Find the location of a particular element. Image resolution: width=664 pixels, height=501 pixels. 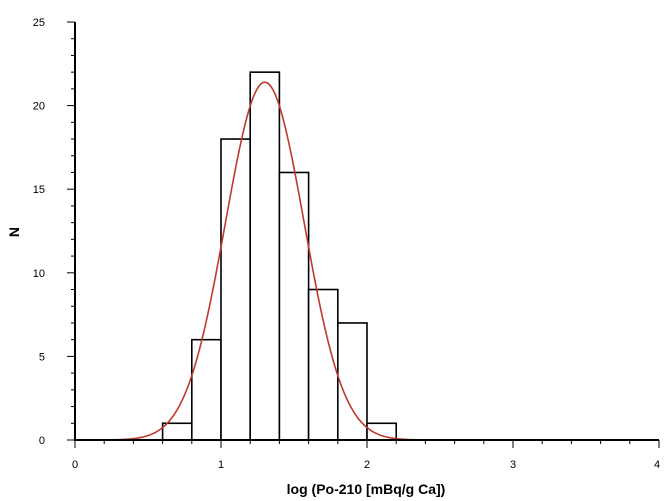

x-tick-label: 3 is located at coordinates (513, 465).